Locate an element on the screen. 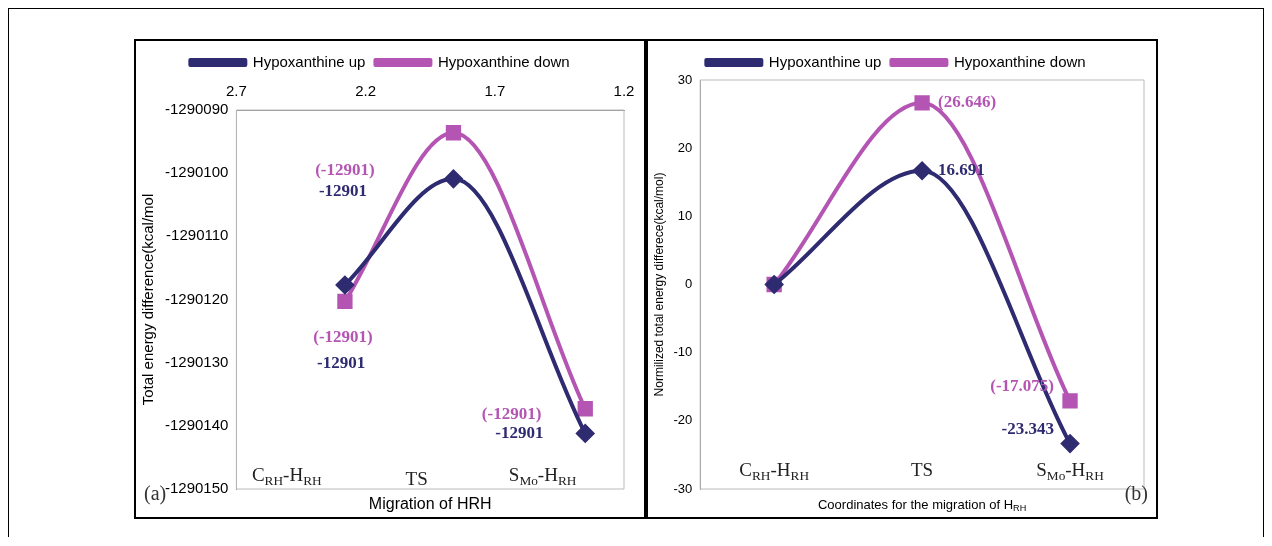 This screenshot has width=1272, height=546. data-label: -23.343 is located at coordinates (1028, 429).